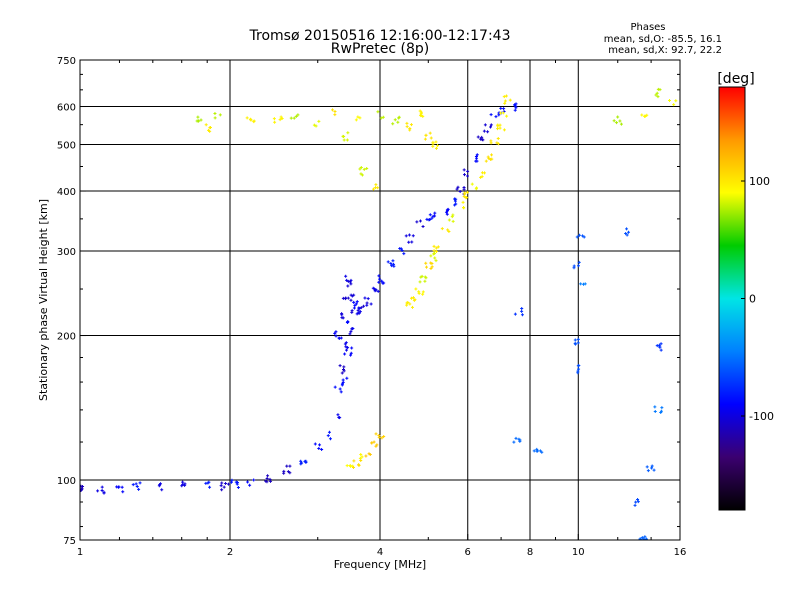 The image size is (800, 600). Describe the element at coordinates (66, 146) in the screenshot. I see `y-tick-label: 500` at that location.